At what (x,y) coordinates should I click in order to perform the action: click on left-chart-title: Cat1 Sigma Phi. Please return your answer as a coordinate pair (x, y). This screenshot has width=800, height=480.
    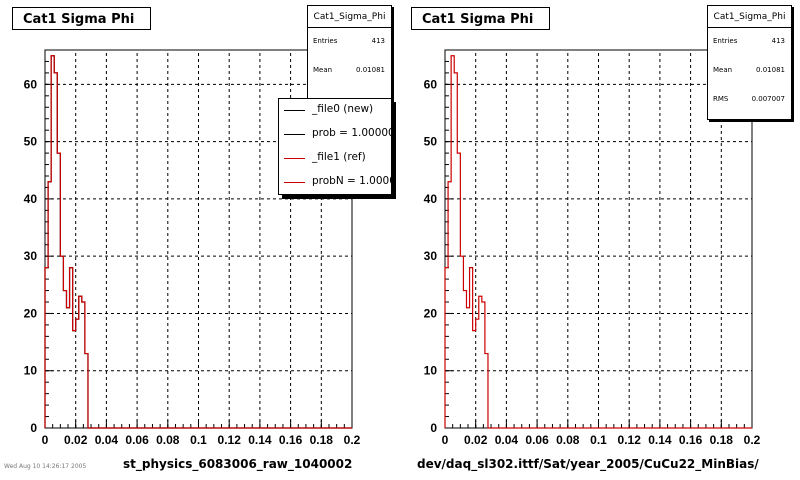
    Looking at the image, I should click on (81, 18).